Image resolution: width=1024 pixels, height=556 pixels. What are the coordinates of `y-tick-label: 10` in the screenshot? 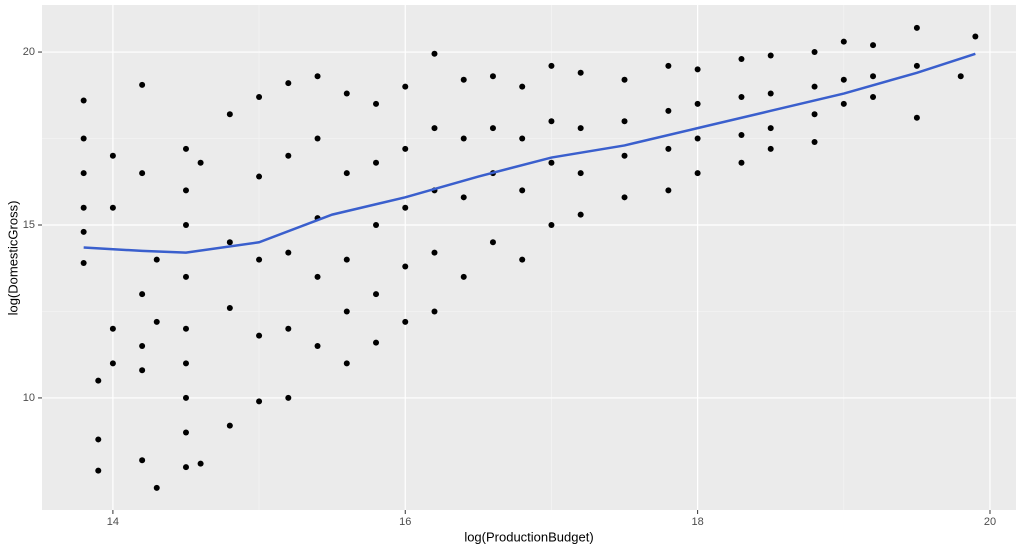 It's located at (29, 398).